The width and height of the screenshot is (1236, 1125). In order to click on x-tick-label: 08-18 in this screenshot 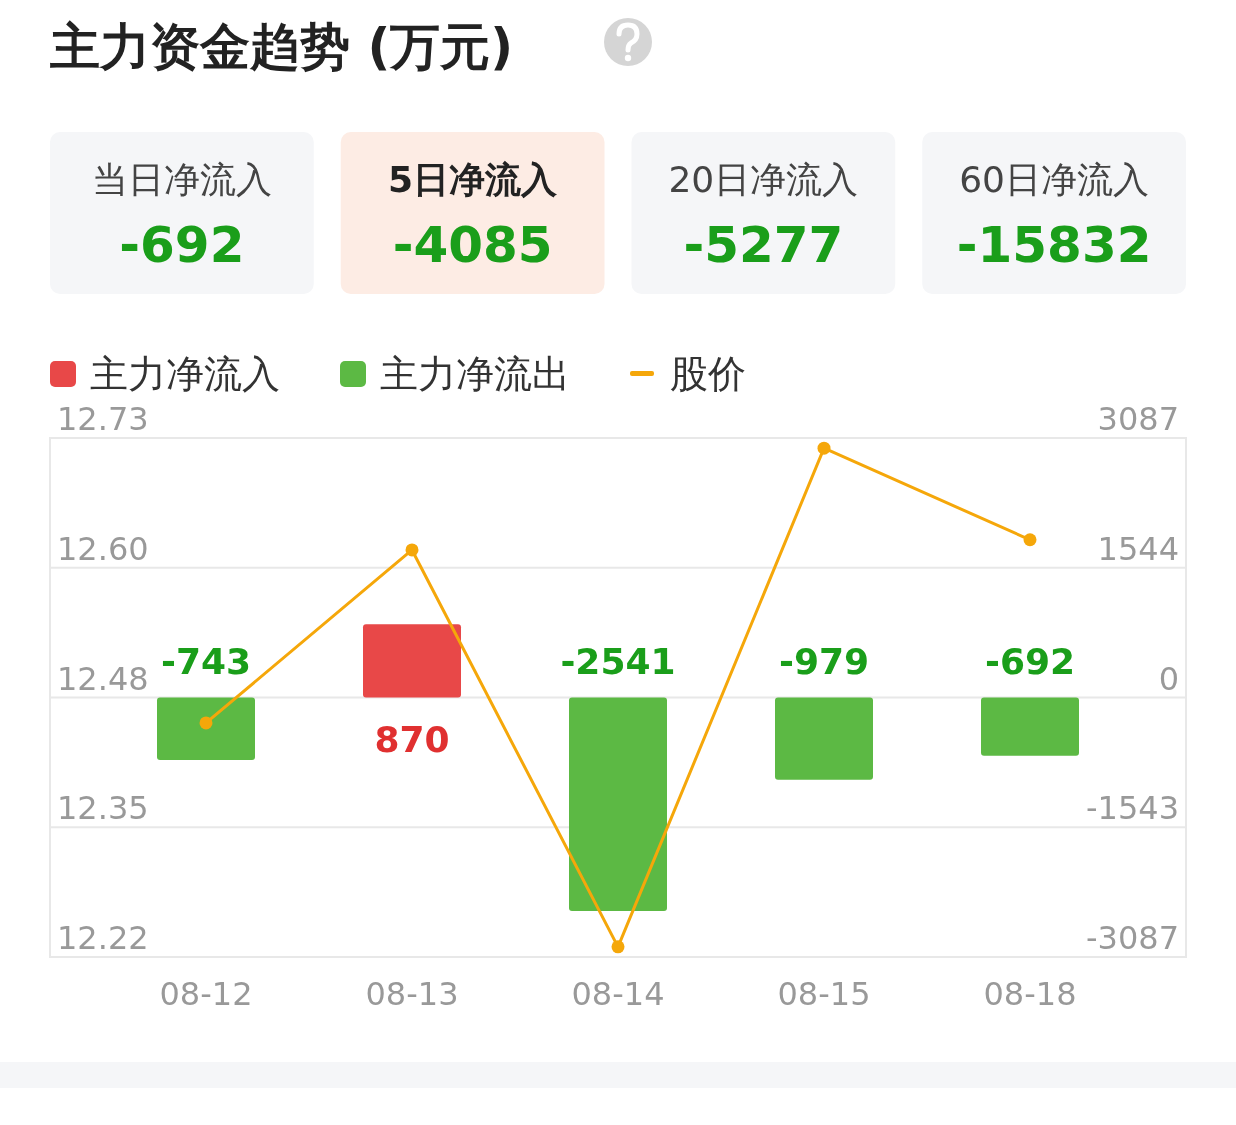, I will do `click(1030, 994)`.